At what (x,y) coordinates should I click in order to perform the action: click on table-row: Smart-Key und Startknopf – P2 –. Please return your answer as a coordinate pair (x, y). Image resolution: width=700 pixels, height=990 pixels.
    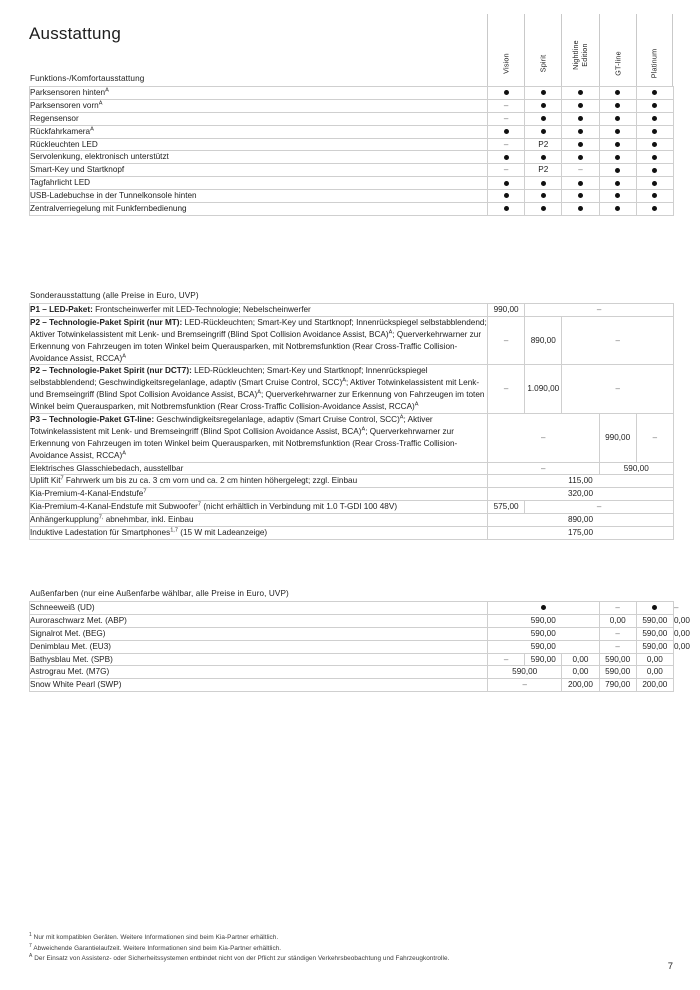
    Looking at the image, I should click on (351, 170).